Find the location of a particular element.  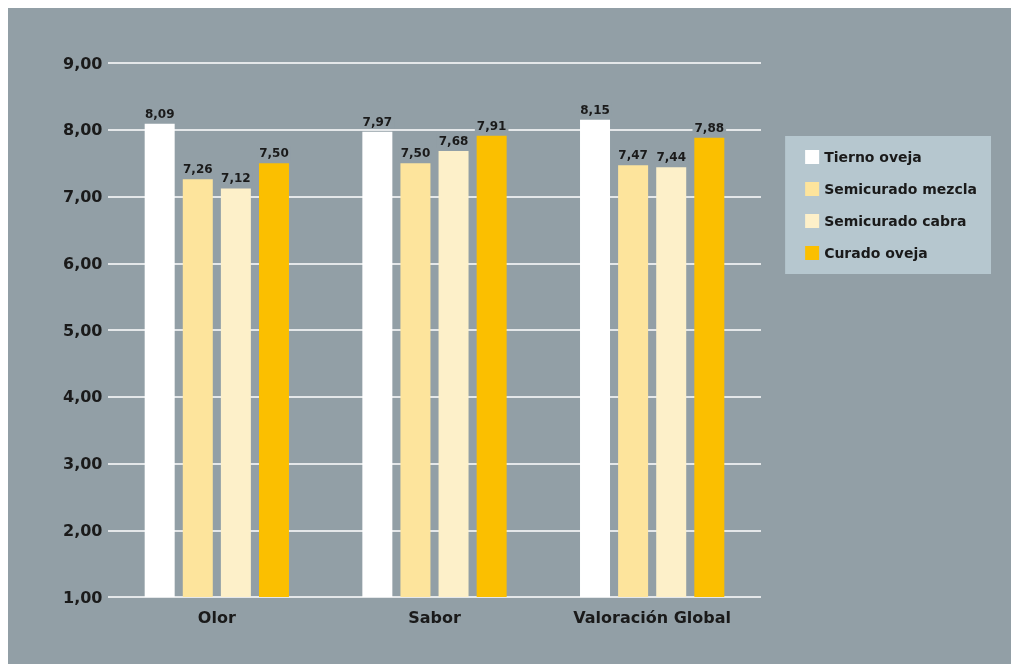

legend-label: Tierno oveja is located at coordinates (873, 157).